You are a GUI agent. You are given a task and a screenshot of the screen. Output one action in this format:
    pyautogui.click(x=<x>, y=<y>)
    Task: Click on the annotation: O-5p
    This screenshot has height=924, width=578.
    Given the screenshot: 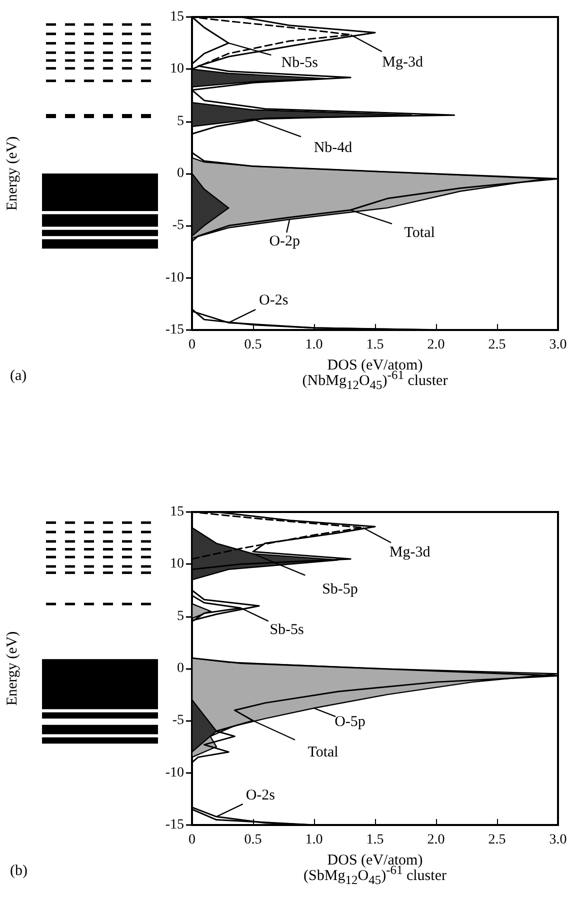 What is the action you would take?
    pyautogui.click(x=350, y=722)
    